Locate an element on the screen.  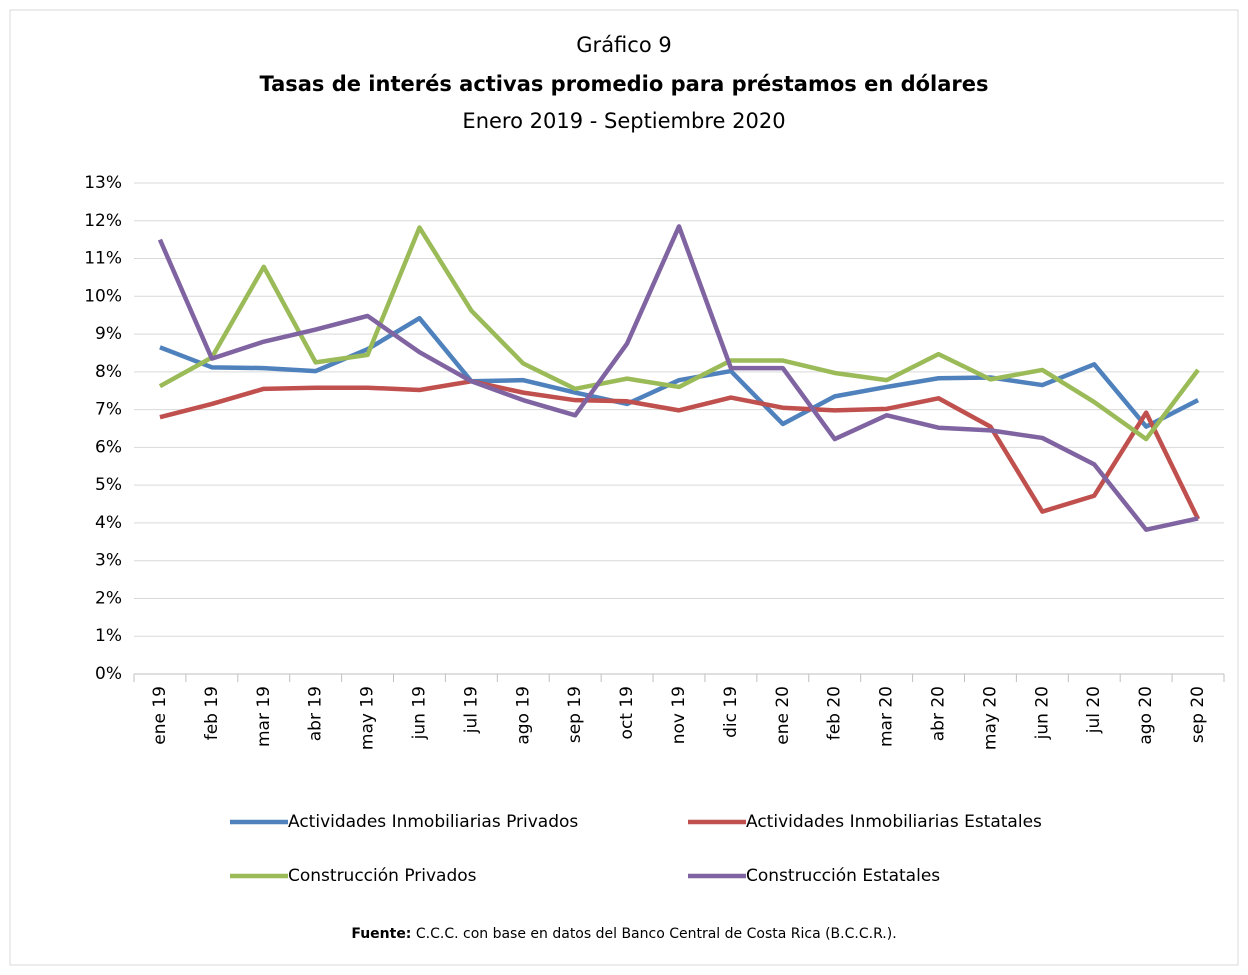
x-tick-label: feb 20 is located at coordinates (835, 713).